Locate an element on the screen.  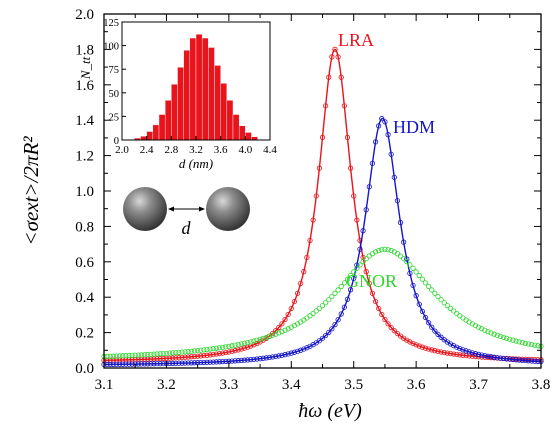
inset-y-tick-label-2: 50 is located at coordinates (114, 94).